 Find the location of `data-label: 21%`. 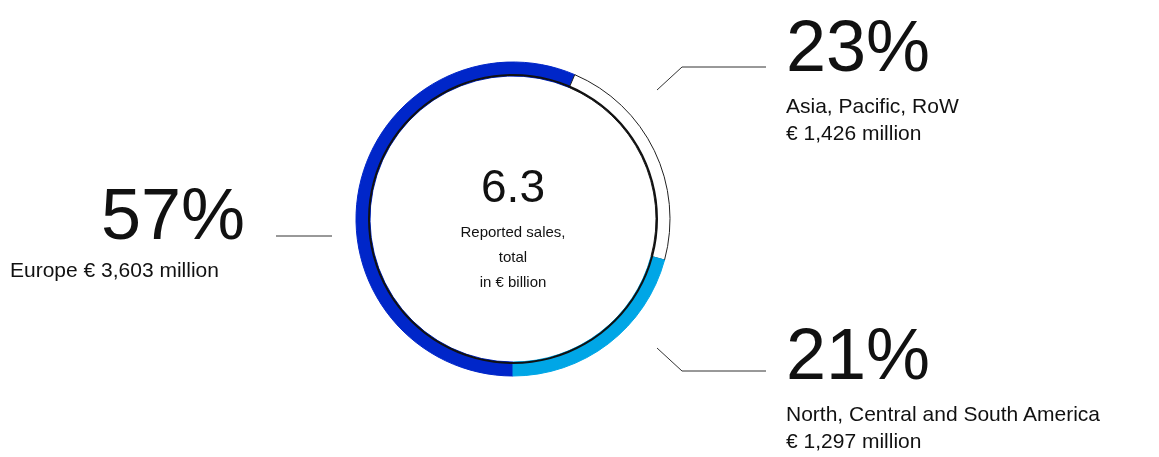

data-label: 21% is located at coordinates (858, 354).